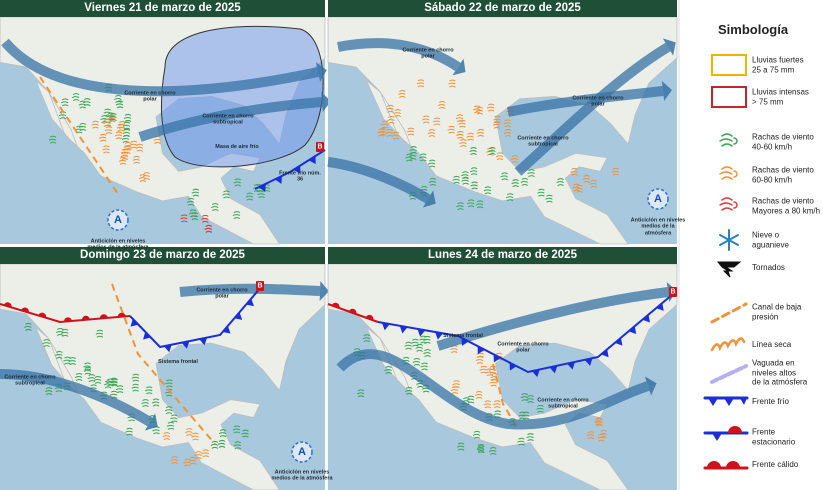  What do you see at coordinates (237, 146) in the screenshot?
I see `map-label: Masa de aire frío` at bounding box center [237, 146].